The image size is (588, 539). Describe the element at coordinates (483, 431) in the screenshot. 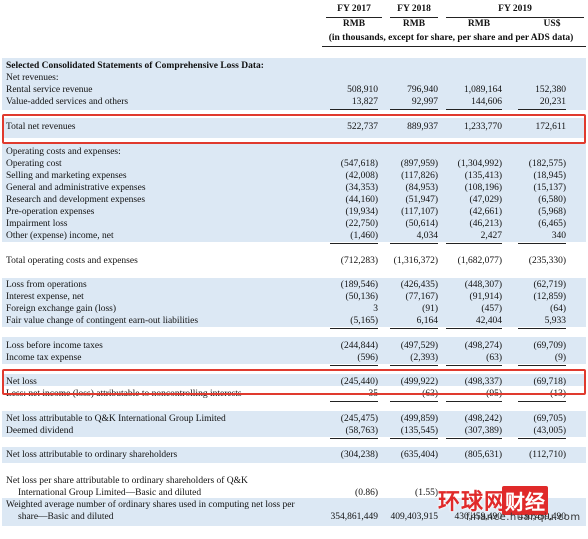

I see `row-value: (307,389)` at that location.